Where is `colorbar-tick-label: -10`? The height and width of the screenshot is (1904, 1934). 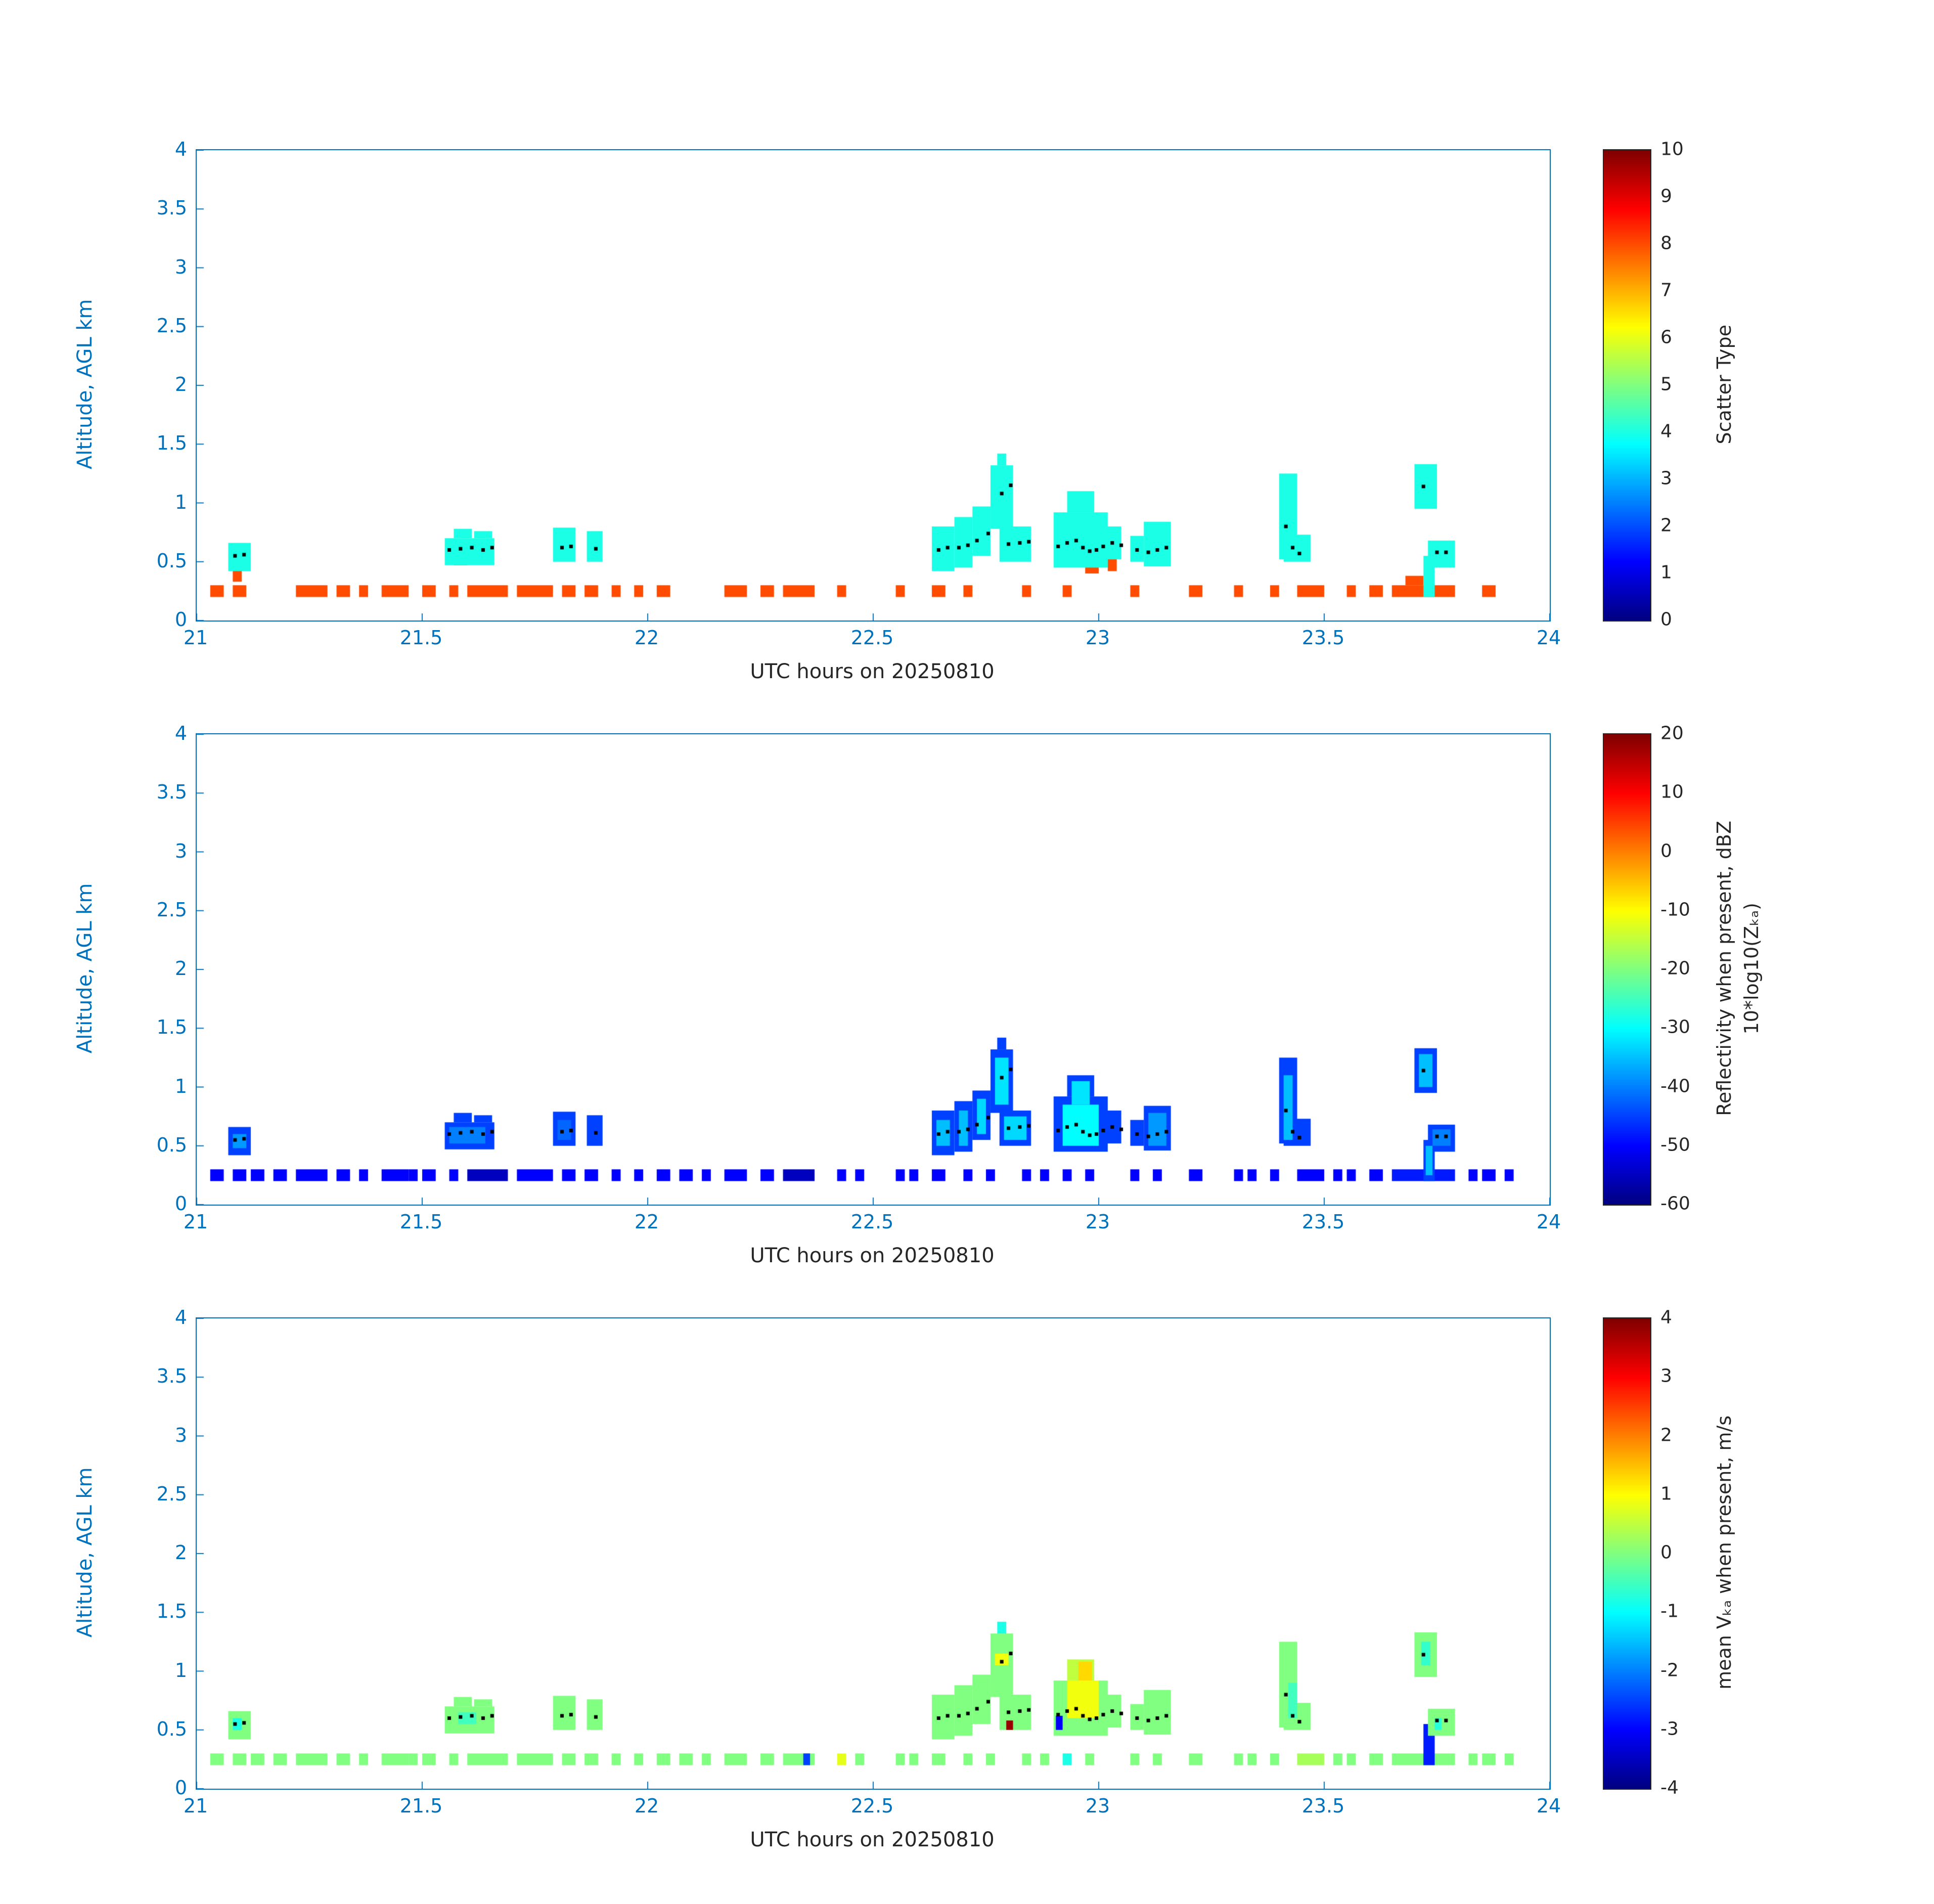 colorbar-tick-label: -10 is located at coordinates (1675, 909).